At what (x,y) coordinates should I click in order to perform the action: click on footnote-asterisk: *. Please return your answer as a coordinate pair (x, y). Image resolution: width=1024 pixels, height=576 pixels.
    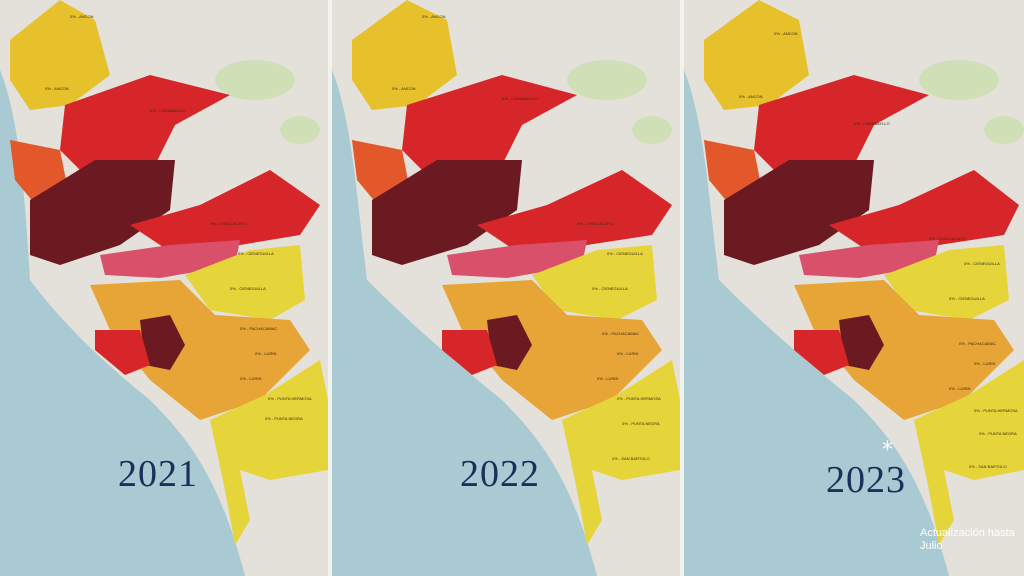
    Looking at the image, I should click on (887, 450).